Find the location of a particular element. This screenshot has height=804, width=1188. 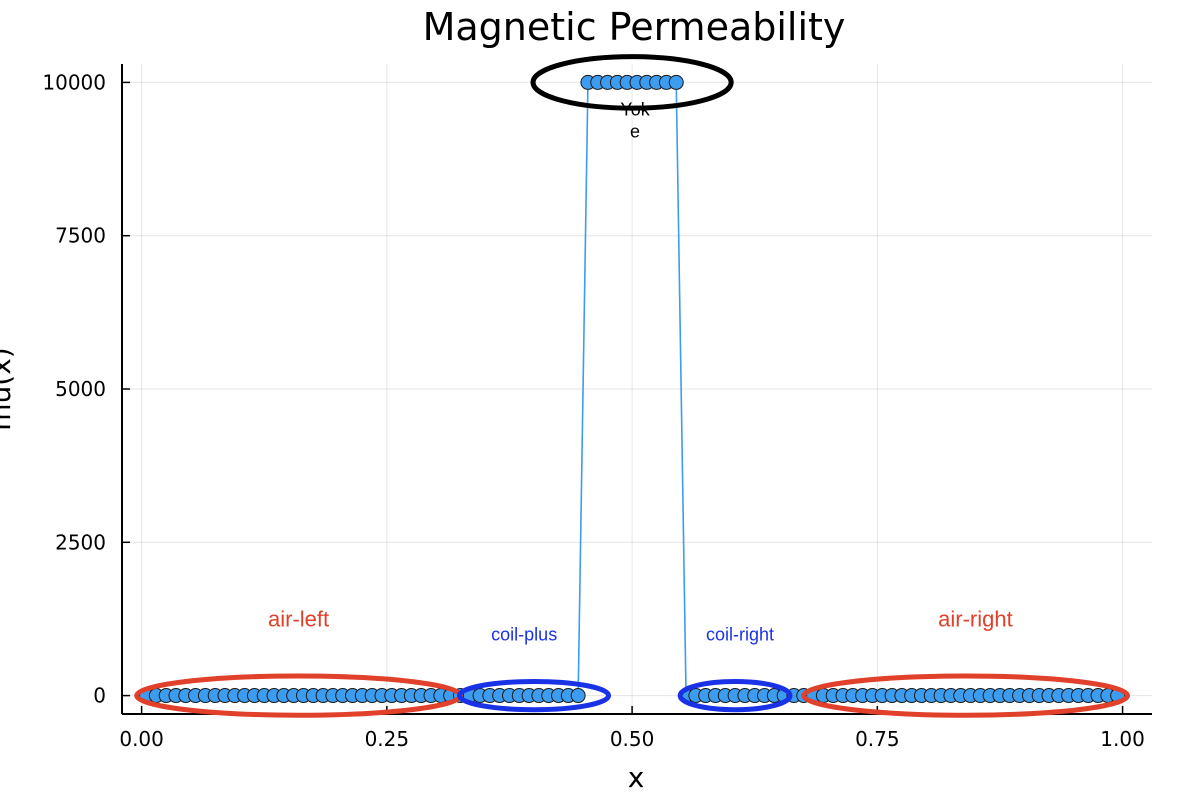

x-tick-label: 0.25 is located at coordinates (387, 739).